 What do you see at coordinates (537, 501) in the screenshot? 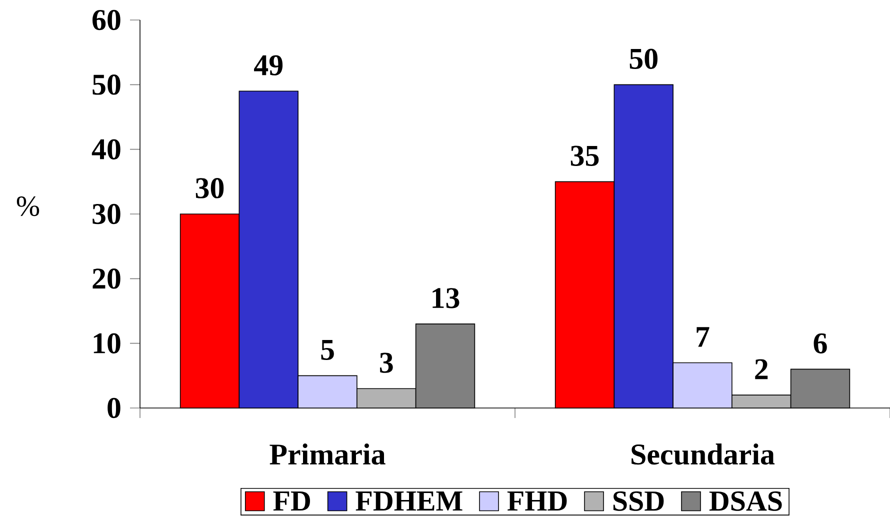
I see `legend-label: FHD` at bounding box center [537, 501].